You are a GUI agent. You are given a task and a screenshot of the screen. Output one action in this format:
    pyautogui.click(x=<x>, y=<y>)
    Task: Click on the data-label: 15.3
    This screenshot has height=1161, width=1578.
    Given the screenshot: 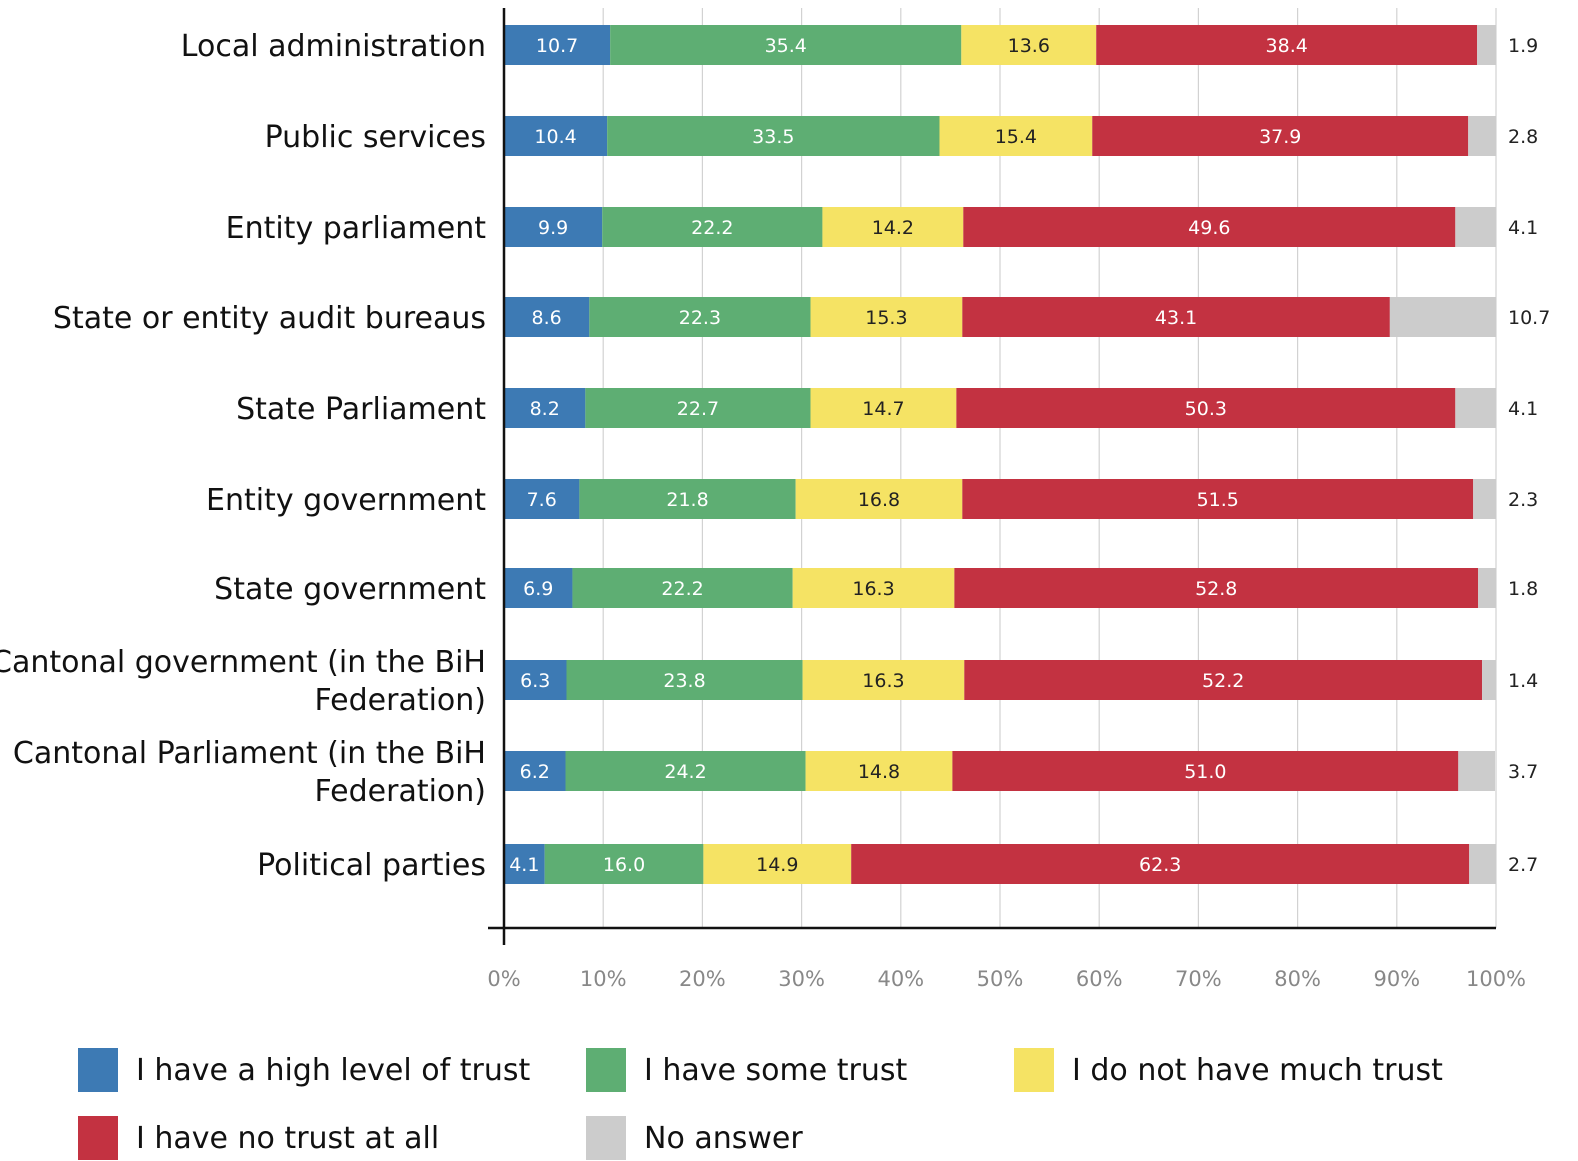 What is the action you would take?
    pyautogui.click(x=886, y=318)
    